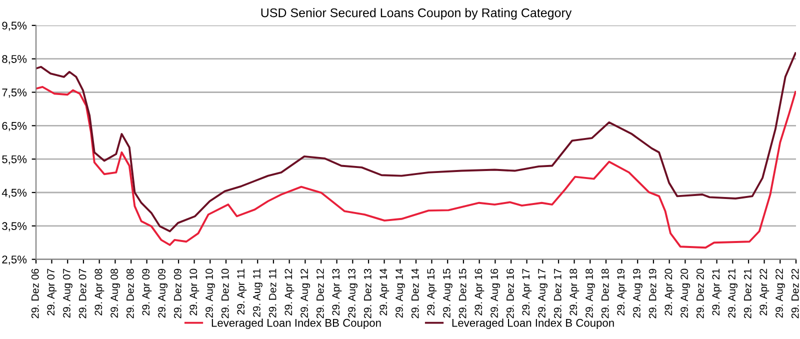  What do you see at coordinates (242, 291) in the screenshot?
I see `x-tick-label: 29. Apr 11` at bounding box center [242, 291].